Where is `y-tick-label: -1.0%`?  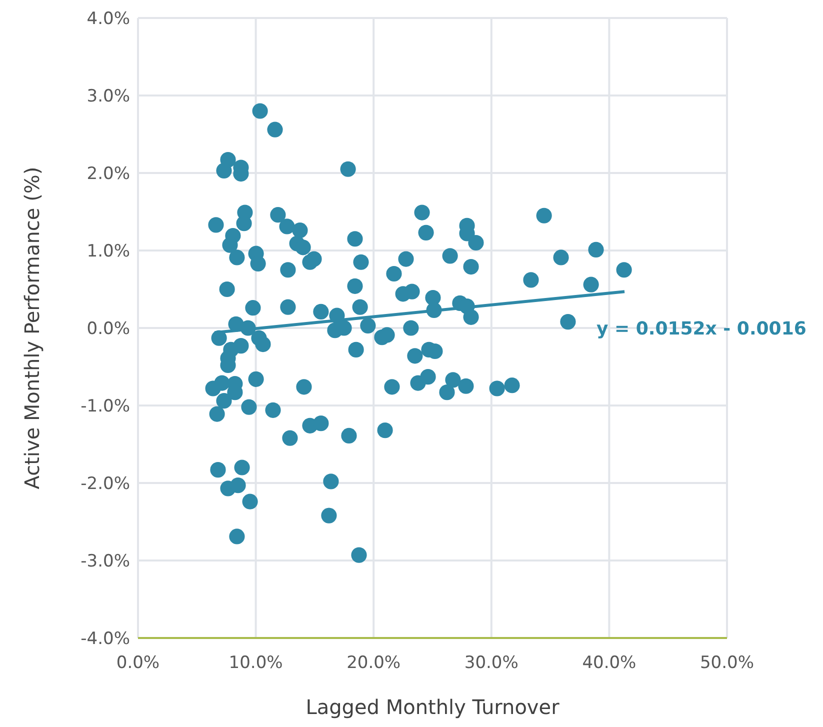 y-tick-label: -1.0% is located at coordinates (105, 406).